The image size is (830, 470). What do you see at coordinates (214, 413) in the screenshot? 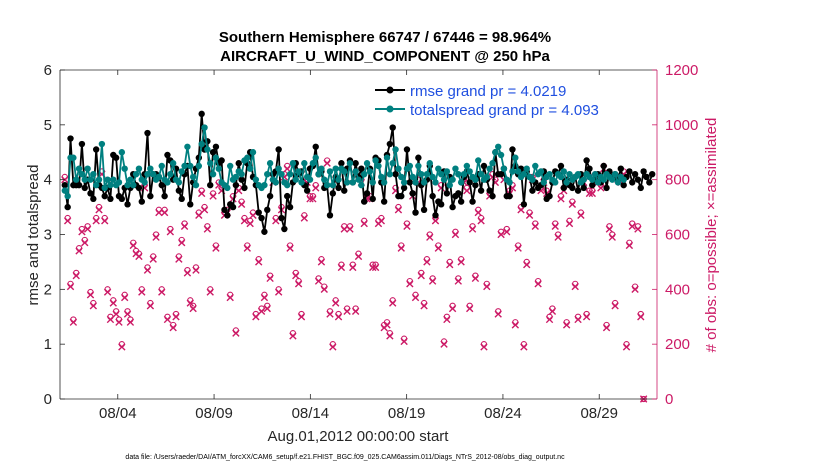
I see `x-tick-label: 08/09` at bounding box center [214, 413].